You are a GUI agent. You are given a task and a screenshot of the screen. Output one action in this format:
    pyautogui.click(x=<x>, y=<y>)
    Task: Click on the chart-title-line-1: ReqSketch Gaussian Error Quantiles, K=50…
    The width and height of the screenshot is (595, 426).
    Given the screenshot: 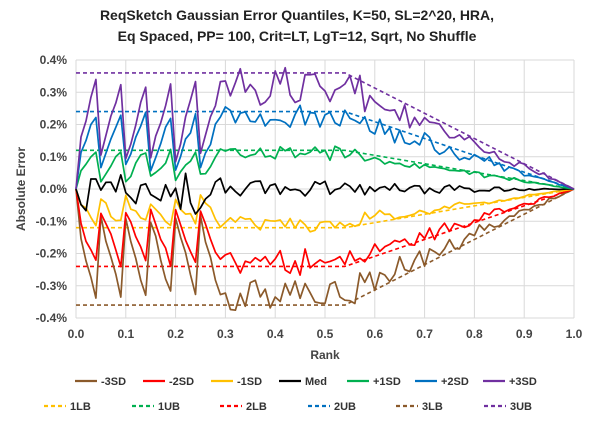 What is the action you would take?
    pyautogui.click(x=297, y=15)
    